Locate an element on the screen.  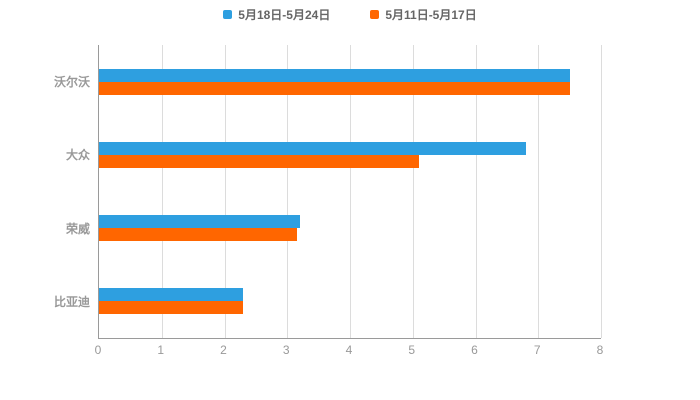
y-axis-labels: 沃尔沃大众荣威比亚迪 is located at coordinates (45, 191).